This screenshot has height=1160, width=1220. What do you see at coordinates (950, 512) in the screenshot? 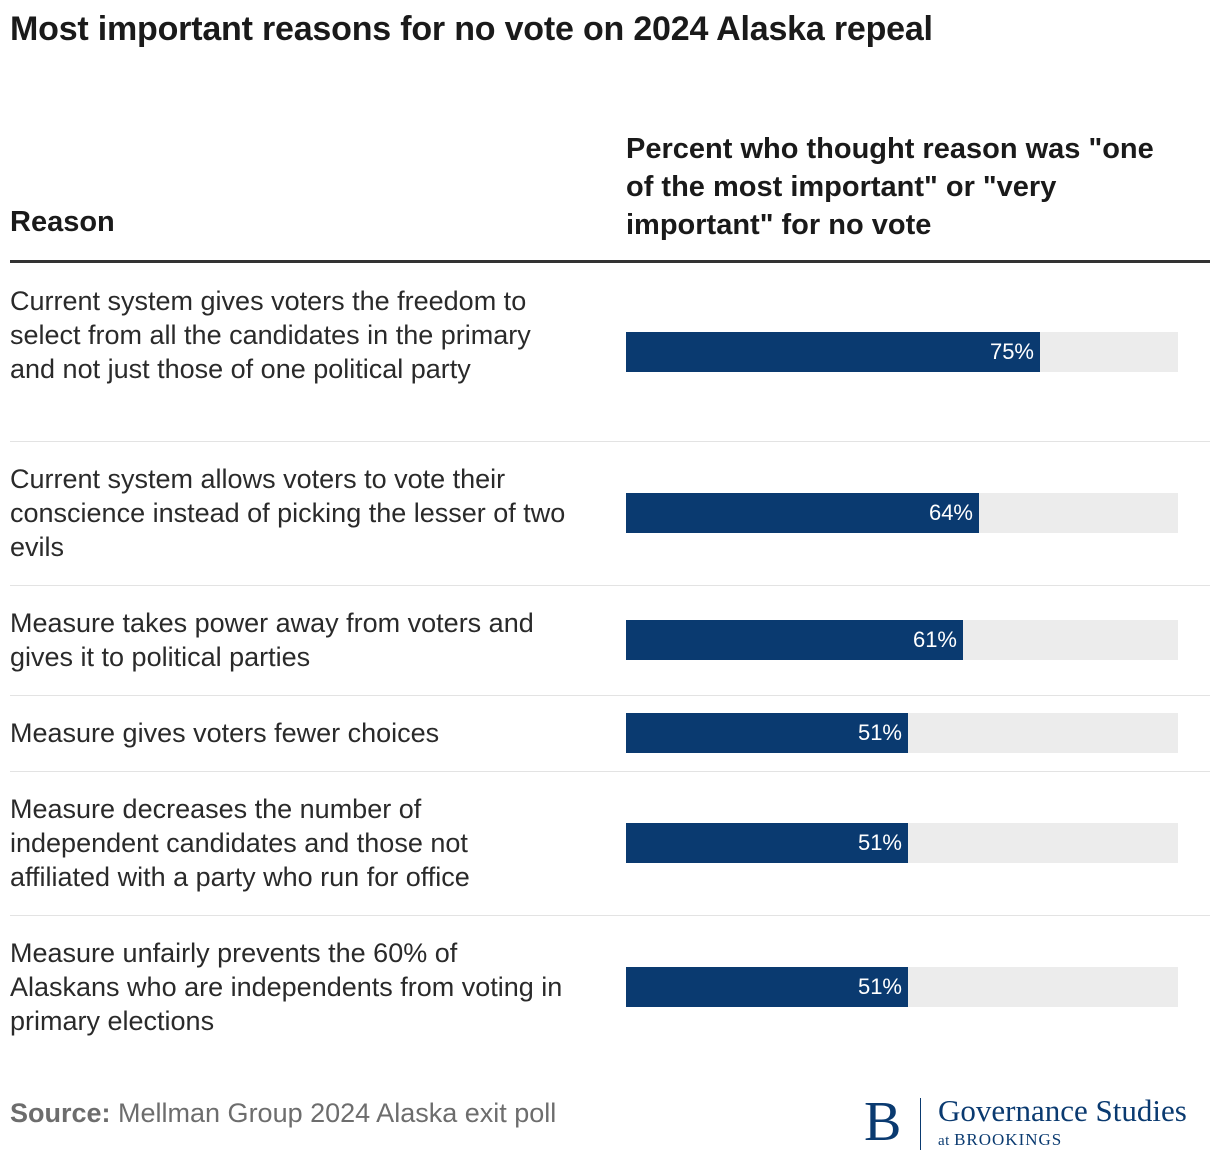
I see `bar-value-label: 64%` at bounding box center [950, 512].